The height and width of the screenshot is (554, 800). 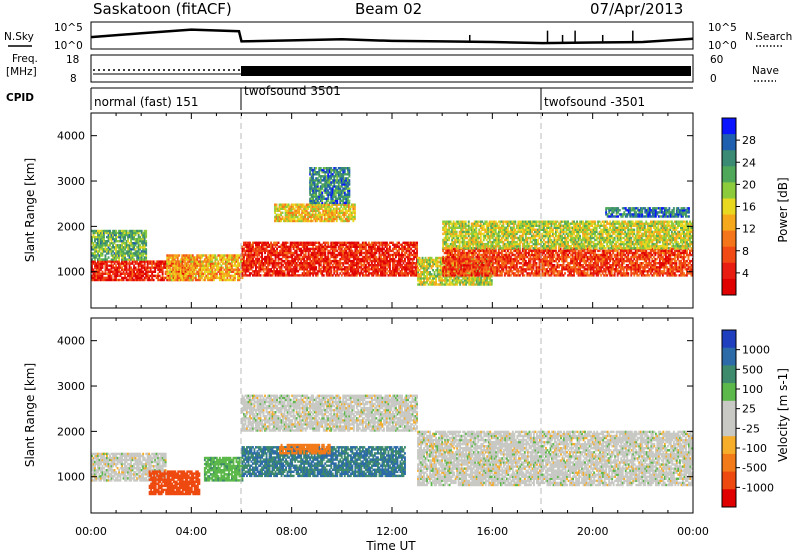 I want to click on nsearch-label: N.Search, so click(x=768, y=37).